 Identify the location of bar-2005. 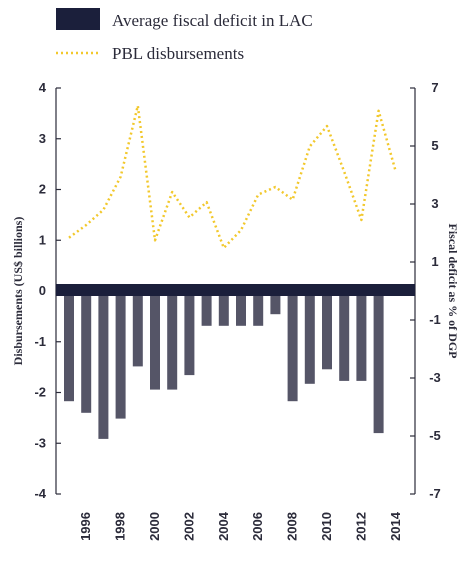
(241, 308).